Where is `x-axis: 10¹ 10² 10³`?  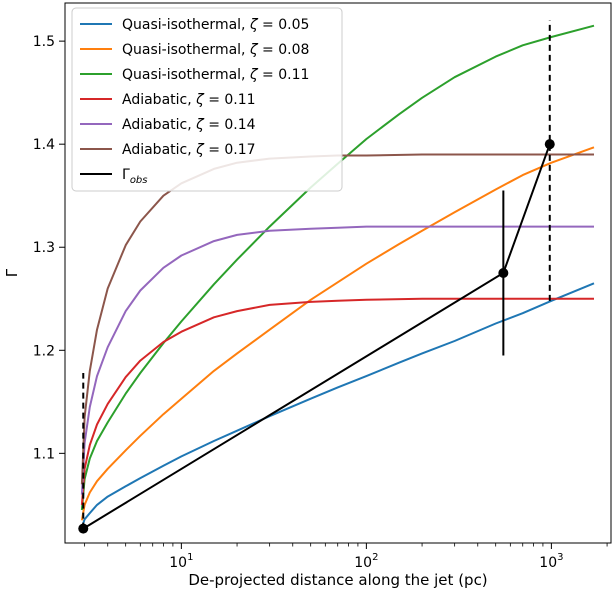
x-axis: 10¹ 10² 10³ is located at coordinates (346, 557).